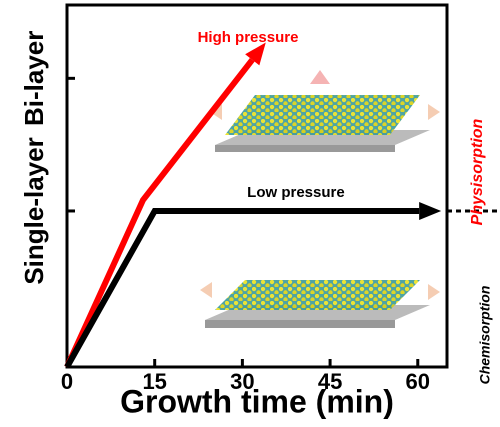 Image resolution: width=500 pixels, height=427 pixels. I want to click on x-tick-label: 15, so click(154, 381).